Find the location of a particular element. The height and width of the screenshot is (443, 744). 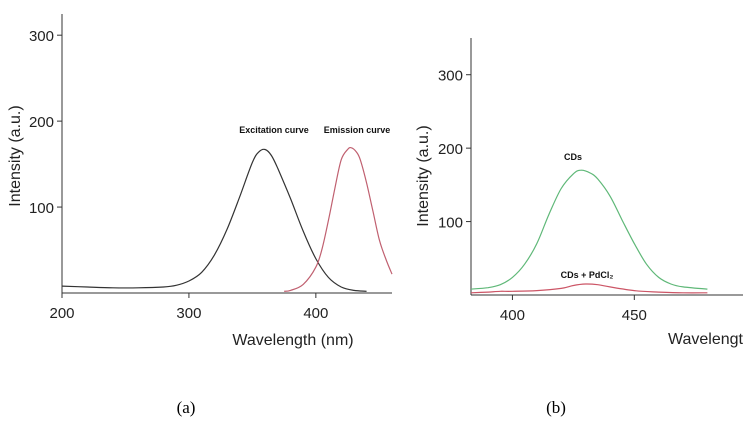

panel-a-annotation-emission: Emission curve is located at coordinates (357, 130).